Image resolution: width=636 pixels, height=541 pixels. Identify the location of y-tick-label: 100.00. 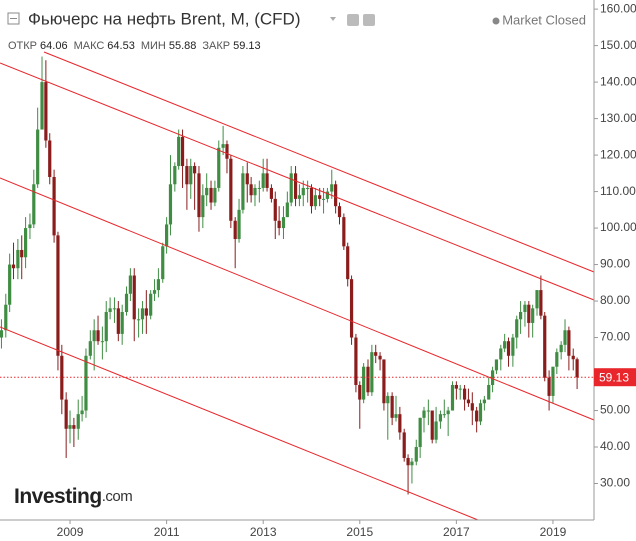
(618, 227).